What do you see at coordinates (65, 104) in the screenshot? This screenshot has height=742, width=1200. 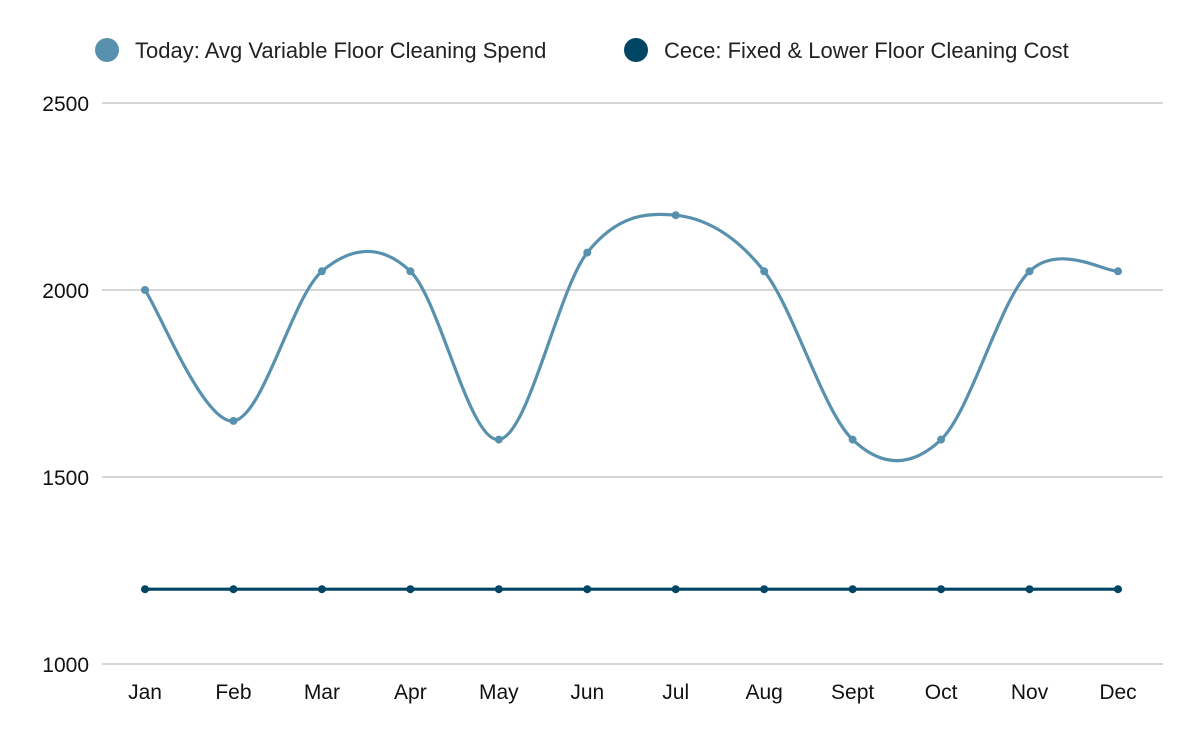 I see `y-tick-label: 2500` at bounding box center [65, 104].